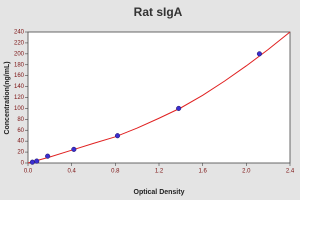  What do you see at coordinates (19, 43) in the screenshot?
I see `y-tick-label: 220` at bounding box center [19, 43].